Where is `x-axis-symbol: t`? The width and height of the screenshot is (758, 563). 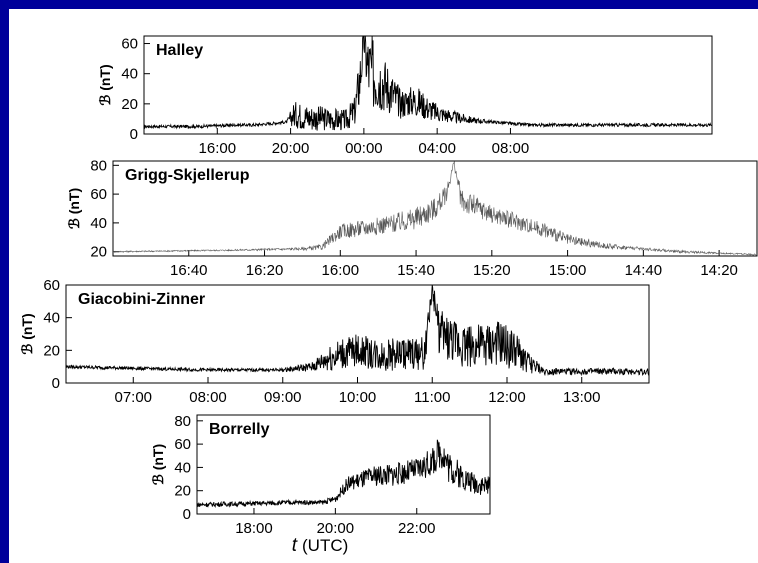
x-axis-symbol: t is located at coordinates (295, 545).